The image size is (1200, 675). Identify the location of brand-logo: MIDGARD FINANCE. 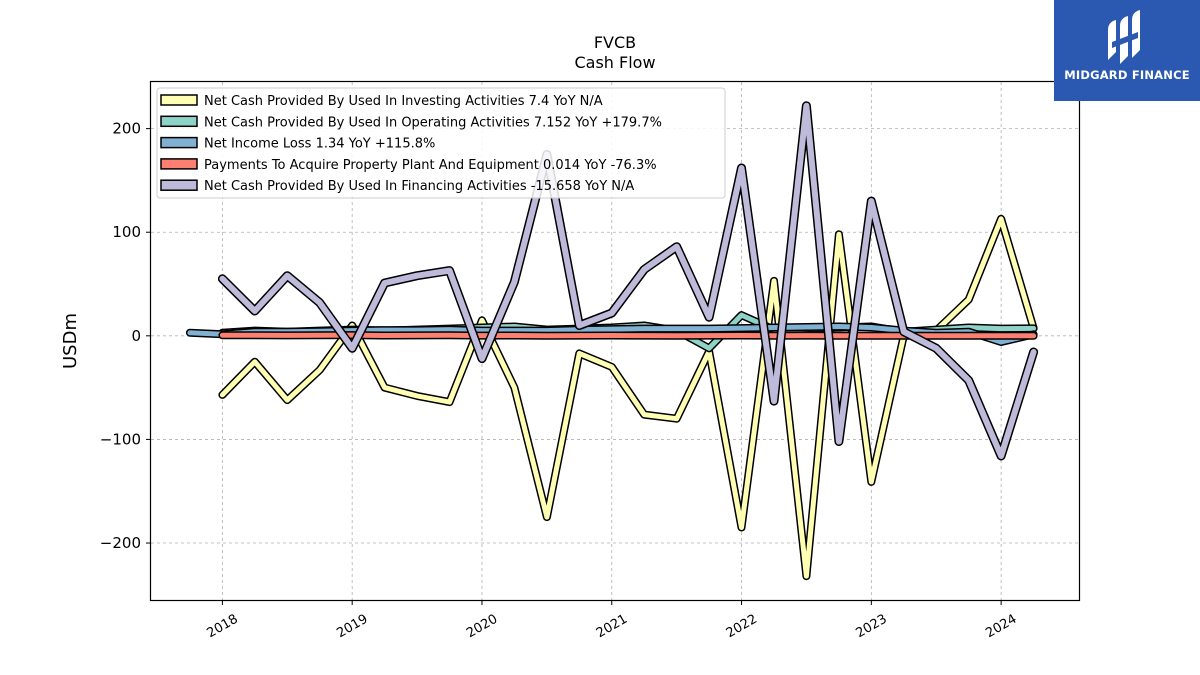
(1127, 50).